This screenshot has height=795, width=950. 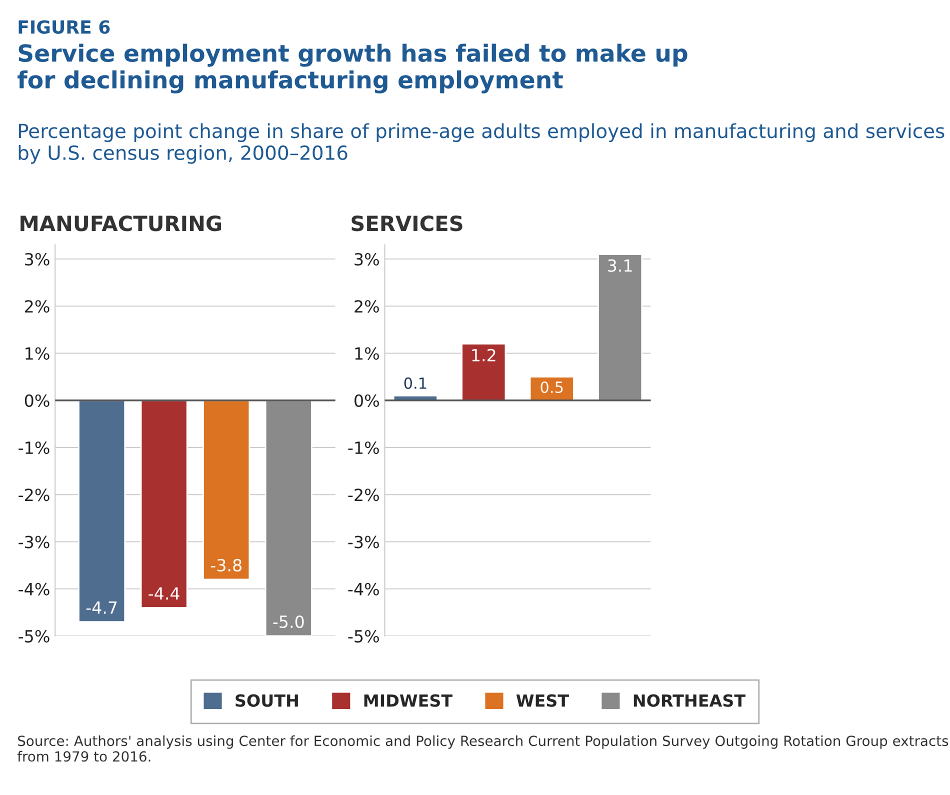 I want to click on text: Percentage point change in share of prime-age adults employed in manufacturing and services by U.S. census region, 2000–2016, so click(x=481, y=143).